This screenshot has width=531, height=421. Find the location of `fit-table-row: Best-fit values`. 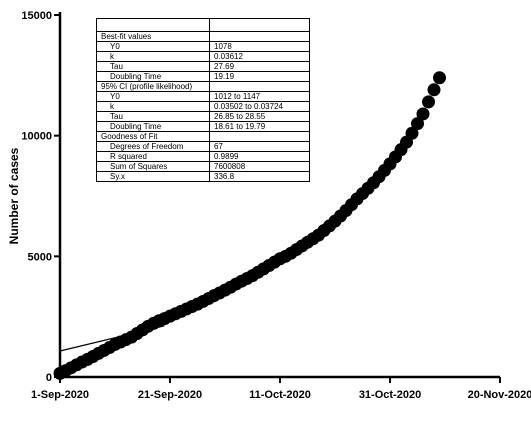

fit-table-row: Best-fit values is located at coordinates (203, 36).